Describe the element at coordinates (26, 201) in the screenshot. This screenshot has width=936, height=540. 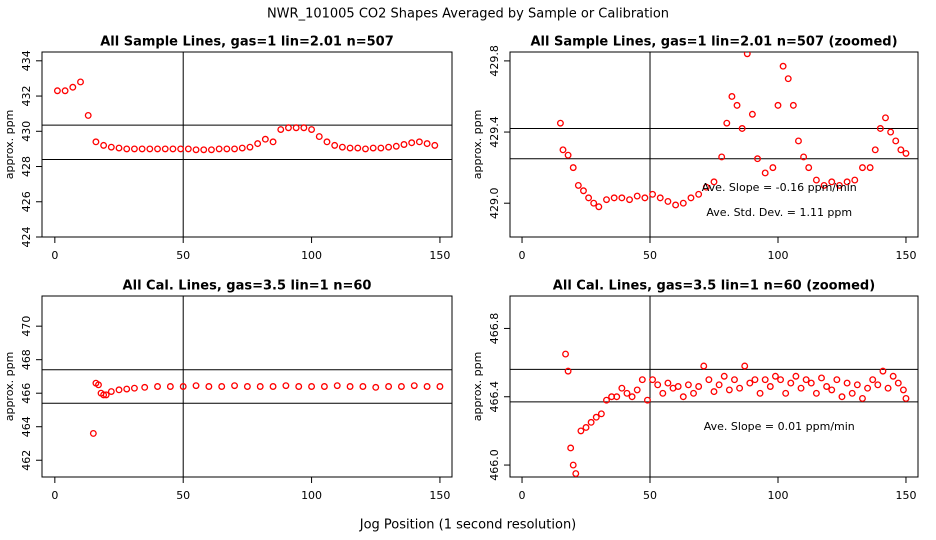
I see `y-tick-label: 426` at that location.